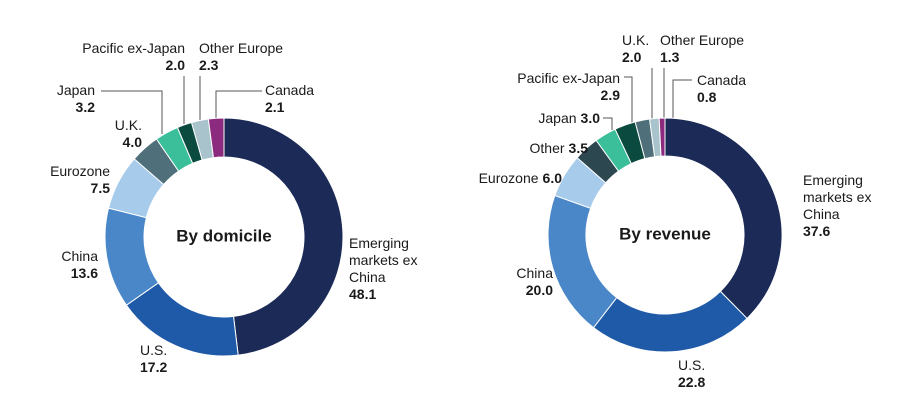  I want to click on slice-label: Other 3.5, so click(538, 148).